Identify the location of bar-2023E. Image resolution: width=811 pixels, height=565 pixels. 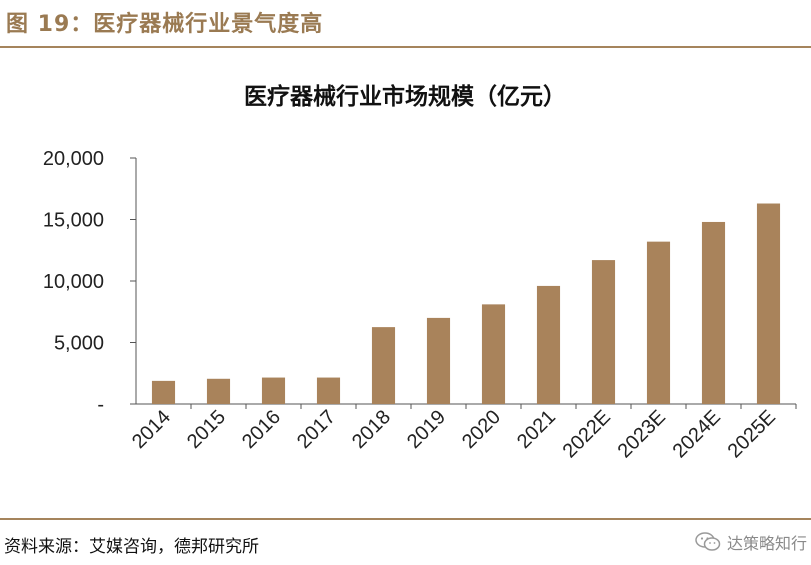
(658, 322).